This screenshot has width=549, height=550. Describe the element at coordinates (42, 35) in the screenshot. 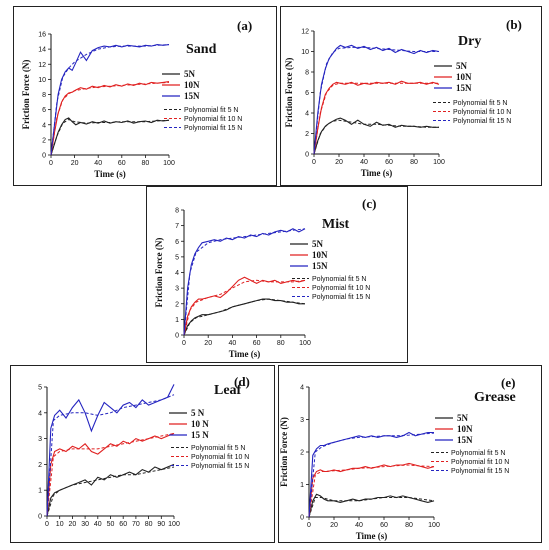

I see `y-tick-label: 16` at that location.